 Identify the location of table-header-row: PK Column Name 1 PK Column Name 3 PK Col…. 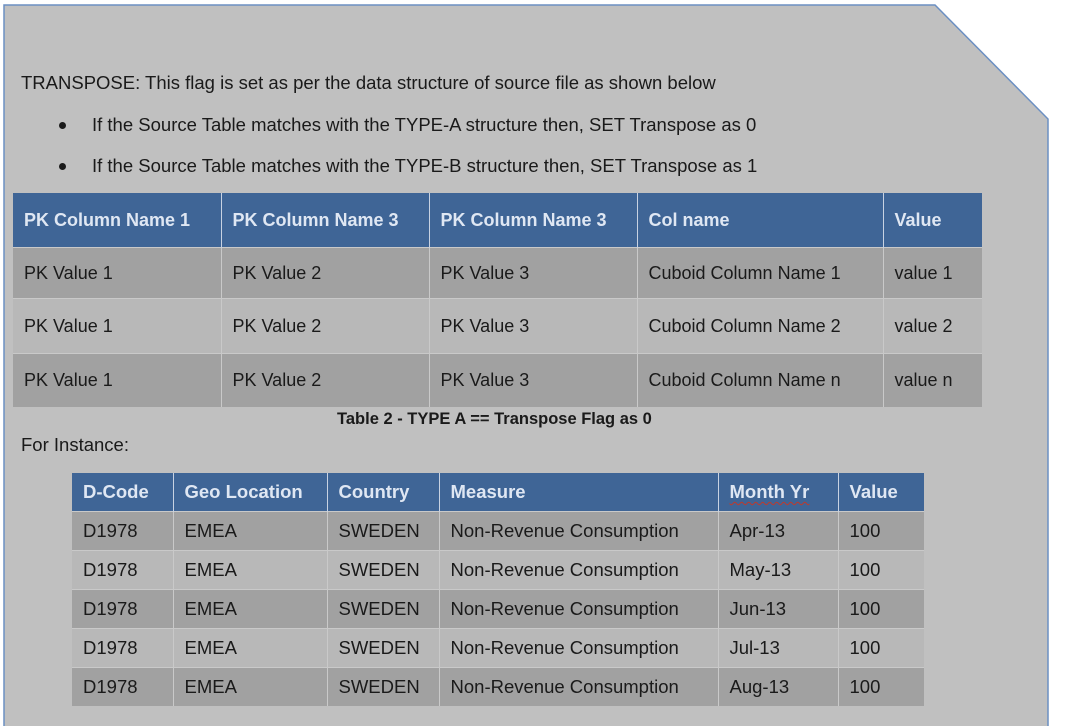
(497, 220).